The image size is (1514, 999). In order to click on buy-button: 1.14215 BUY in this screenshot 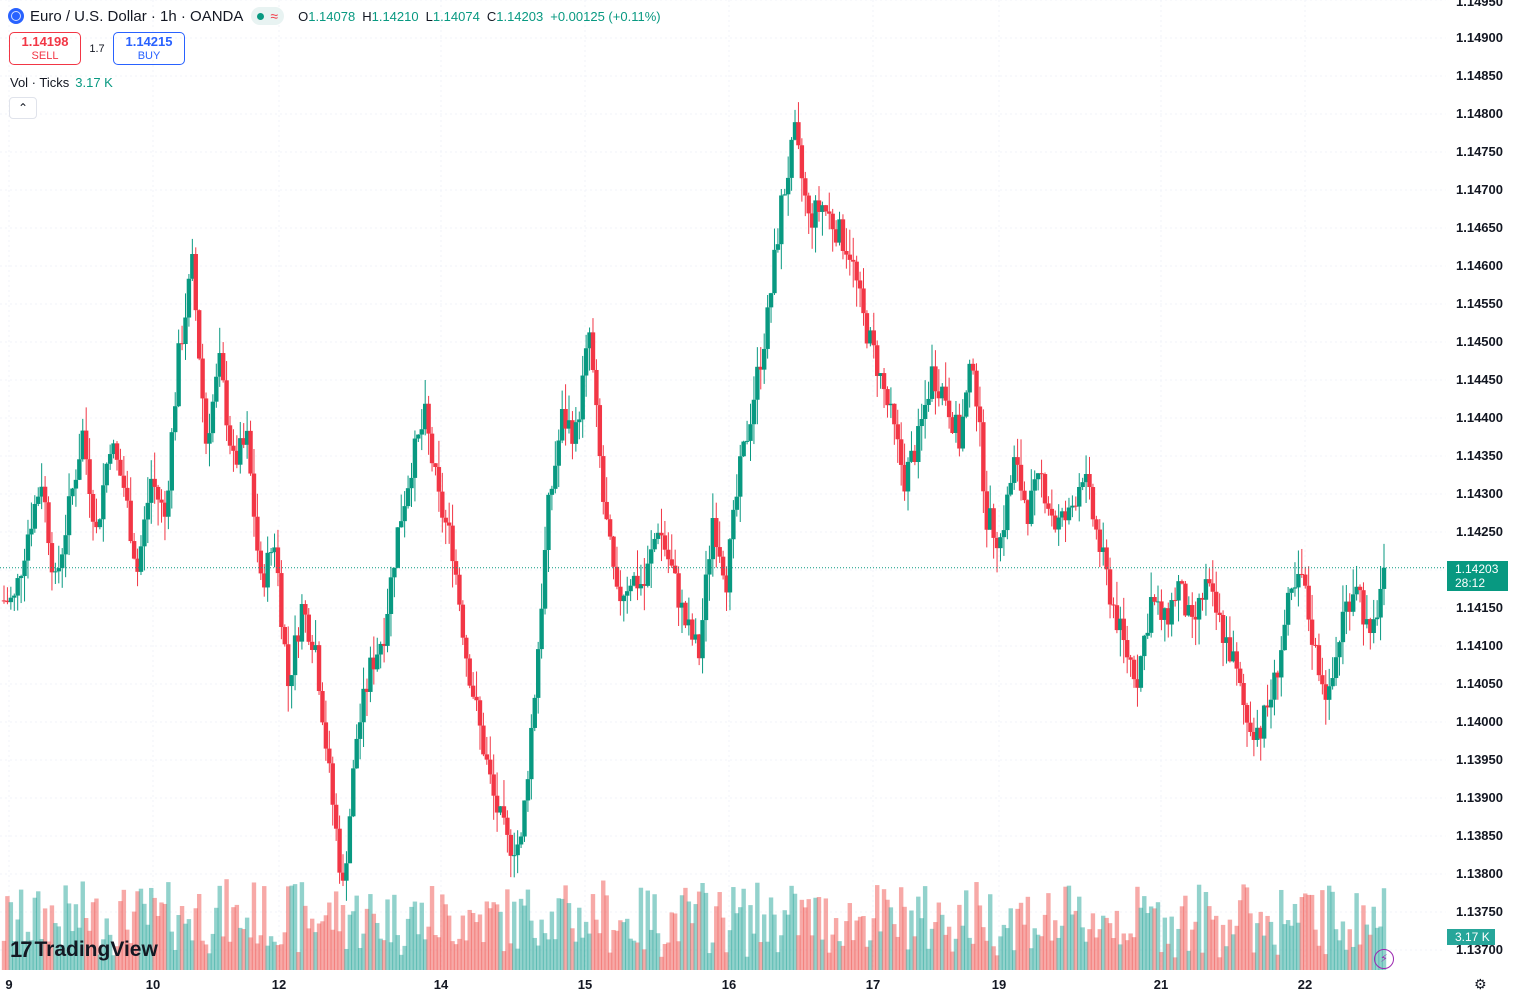, I will do `click(149, 48)`.